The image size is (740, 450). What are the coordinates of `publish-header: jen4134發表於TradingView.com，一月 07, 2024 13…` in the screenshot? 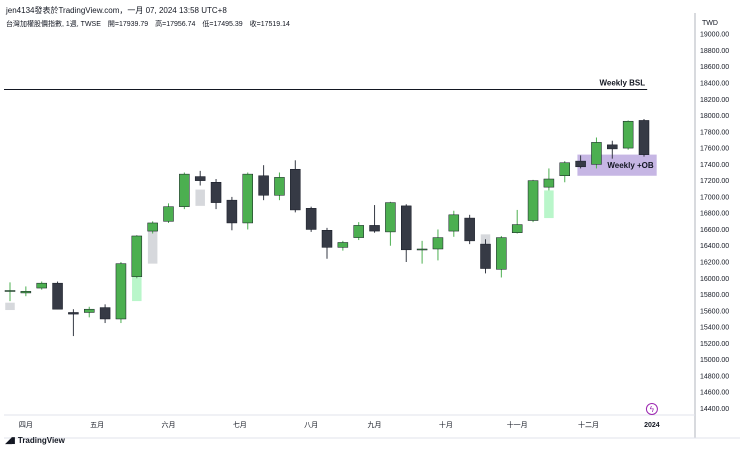 It's located at (116, 10).